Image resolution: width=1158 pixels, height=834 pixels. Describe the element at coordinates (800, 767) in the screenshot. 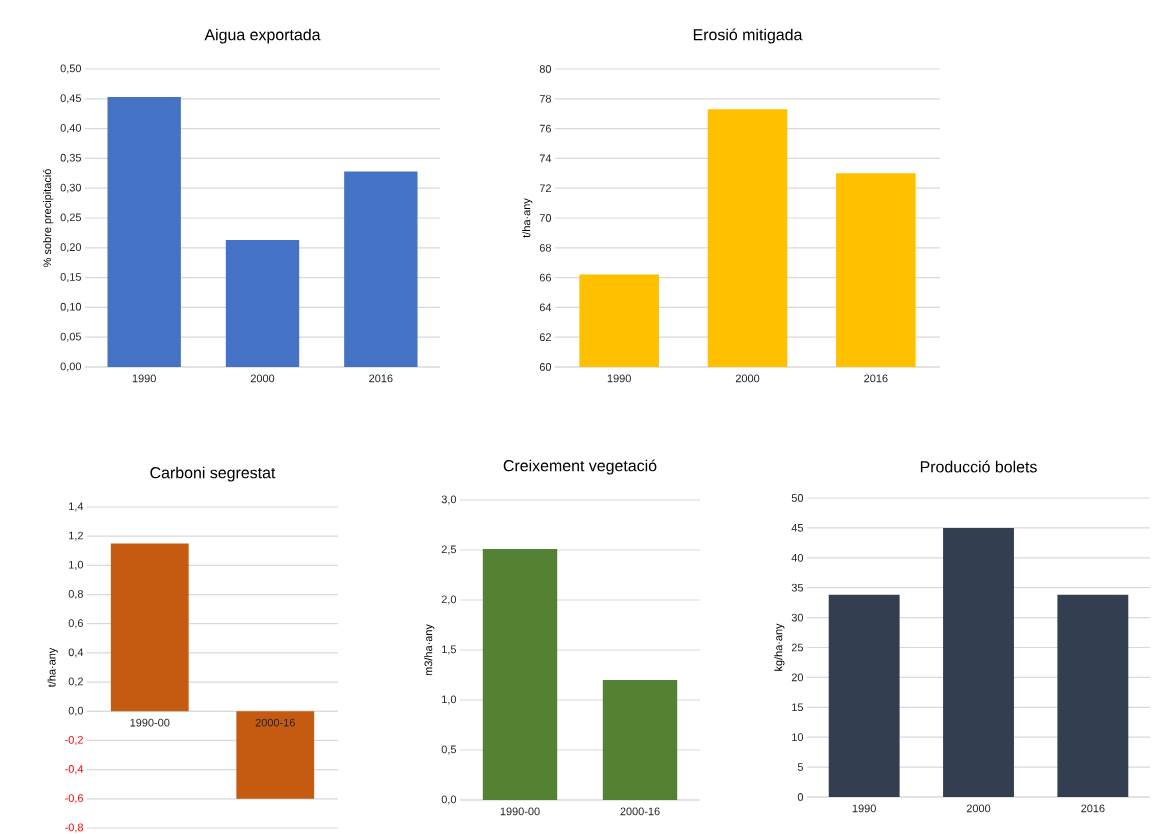

I see `y-tick-label: 5` at that location.